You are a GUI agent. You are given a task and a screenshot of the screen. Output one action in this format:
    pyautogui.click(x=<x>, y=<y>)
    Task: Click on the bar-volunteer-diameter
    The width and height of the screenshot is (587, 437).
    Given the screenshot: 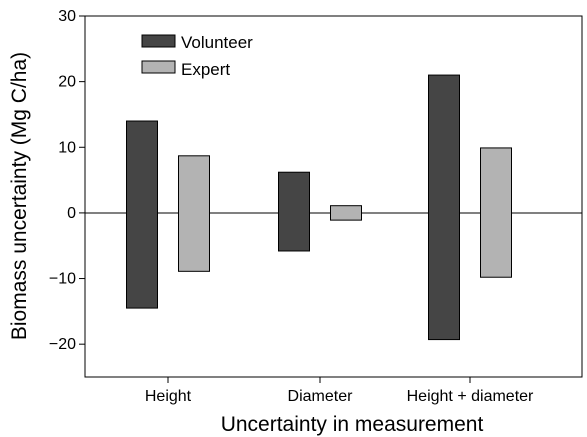 What is the action you would take?
    pyautogui.click(x=294, y=211)
    